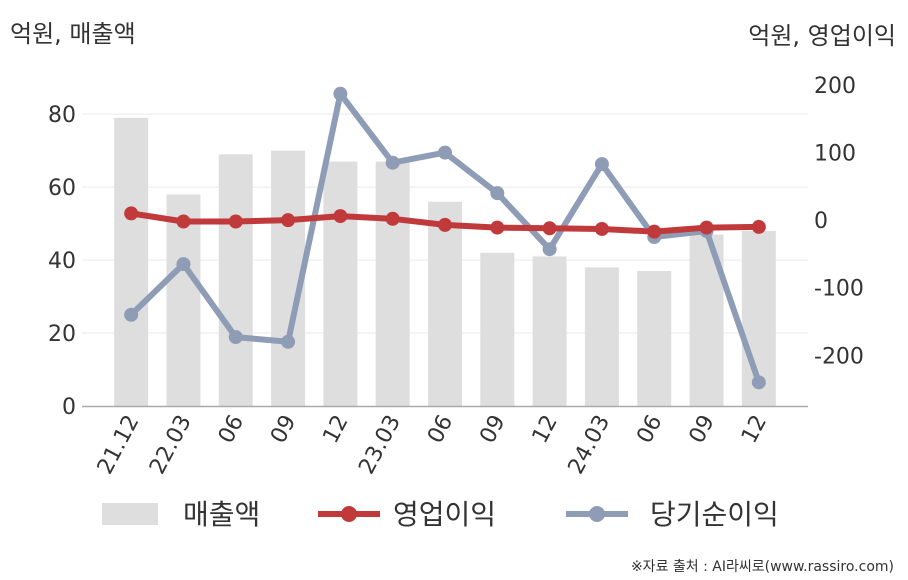 This screenshot has width=908, height=580. Describe the element at coordinates (69, 407) in the screenshot. I see `left-tick-label: 0` at that location.